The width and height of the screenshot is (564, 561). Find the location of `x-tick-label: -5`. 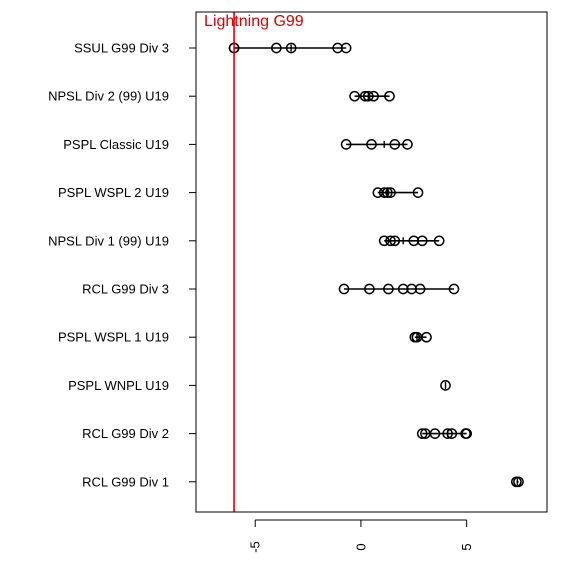

x-tick-label: -5 is located at coordinates (255, 547).